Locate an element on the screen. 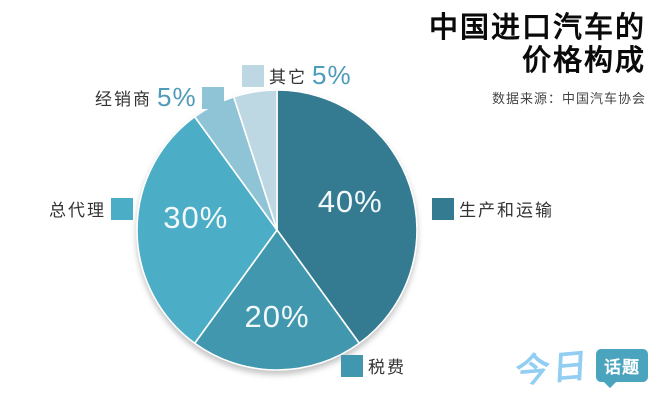 The height and width of the screenshot is (400, 660). legend-item-production: 生产和运输 is located at coordinates (495, 208).